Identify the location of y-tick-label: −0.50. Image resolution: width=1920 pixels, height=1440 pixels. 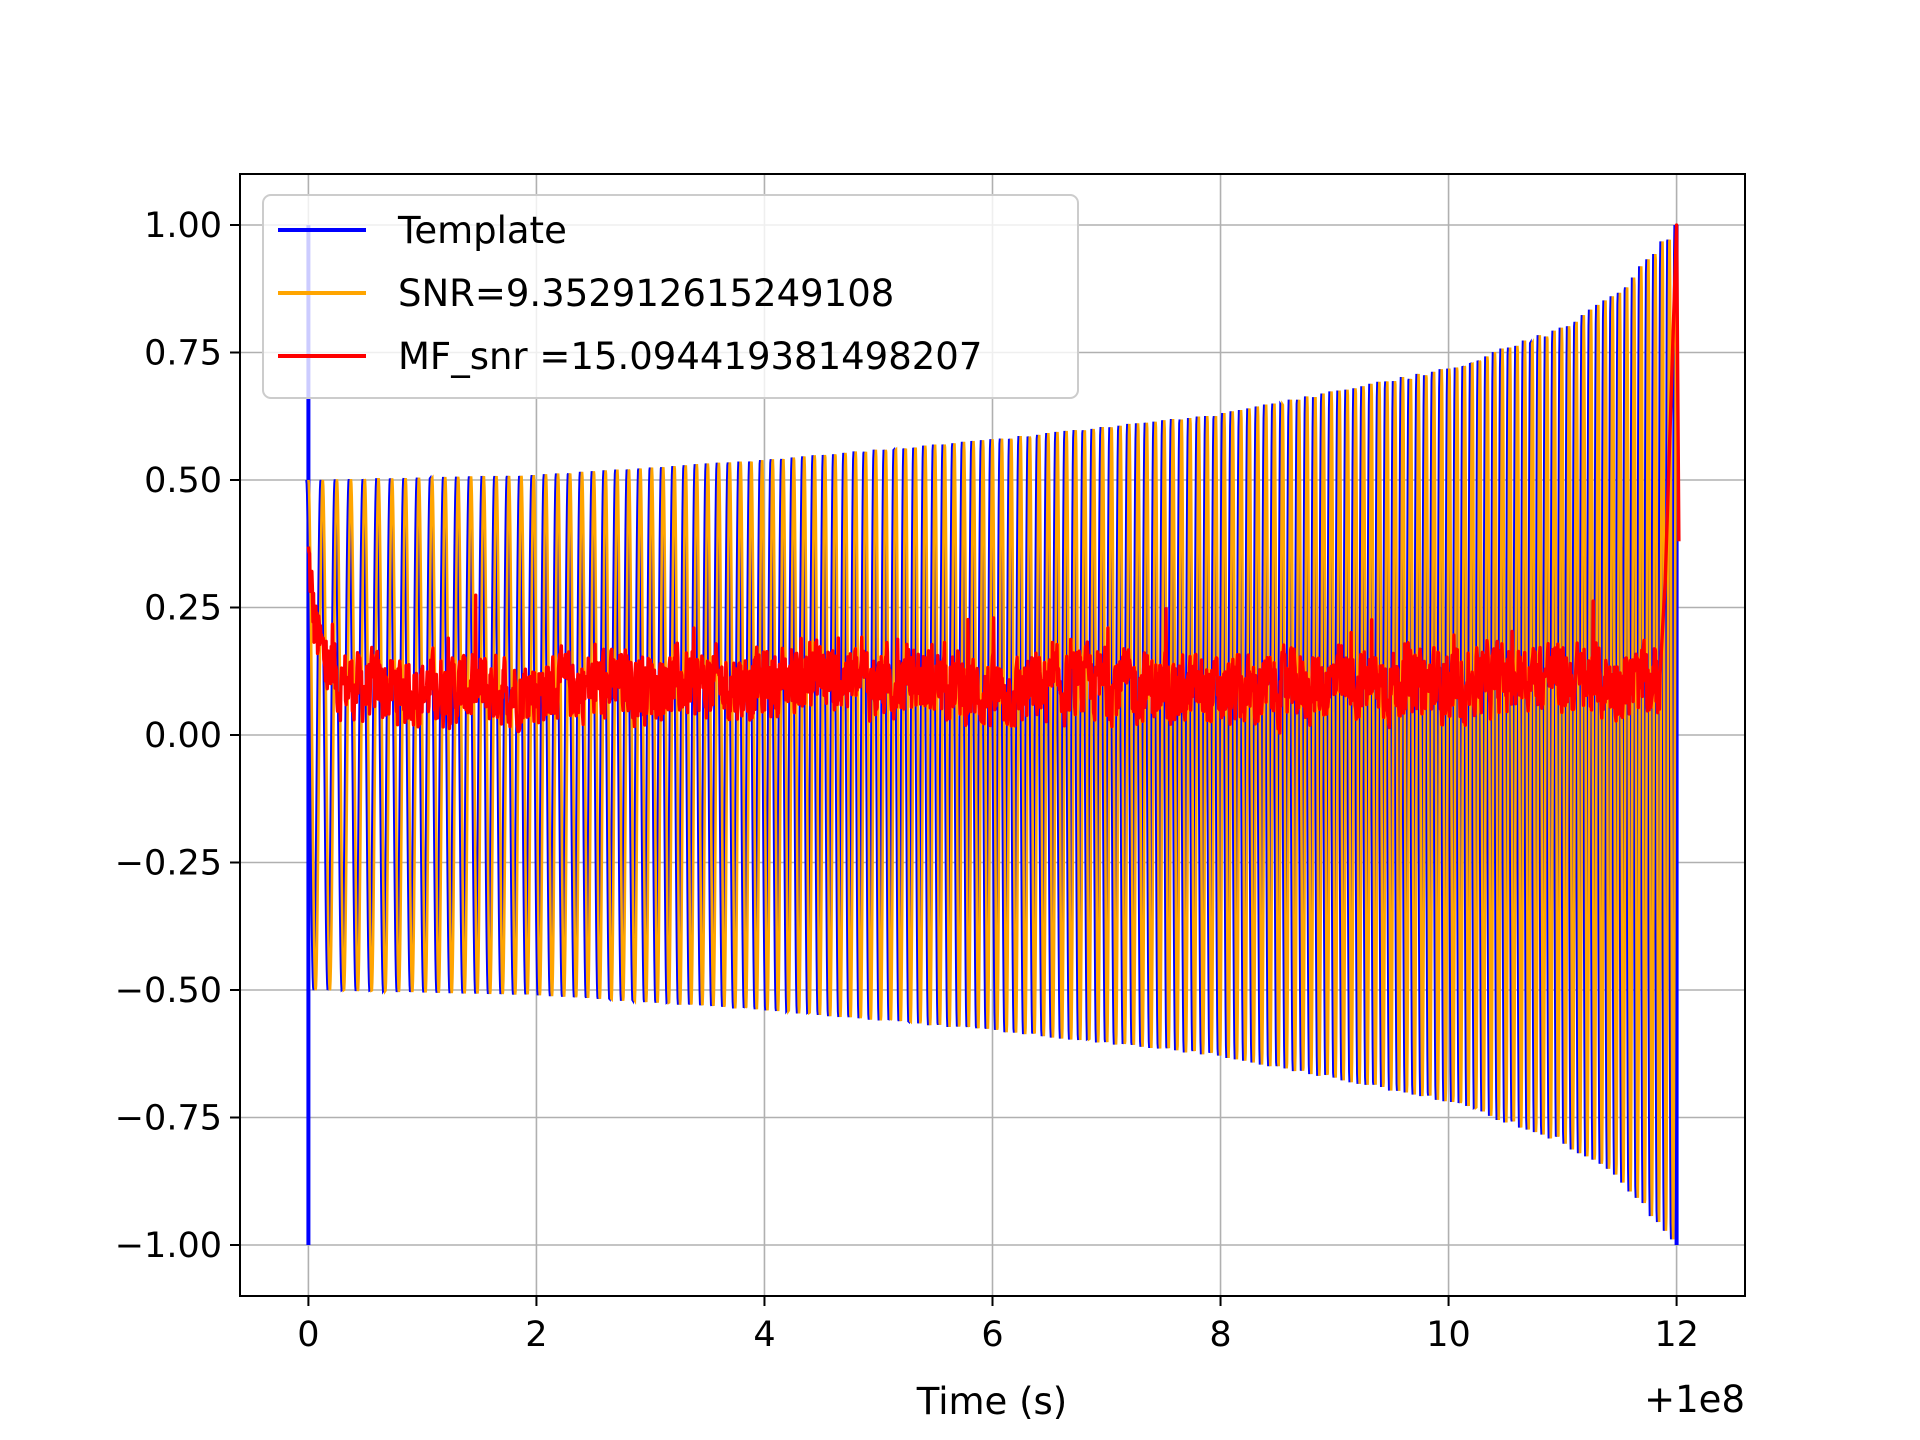
(168, 991).